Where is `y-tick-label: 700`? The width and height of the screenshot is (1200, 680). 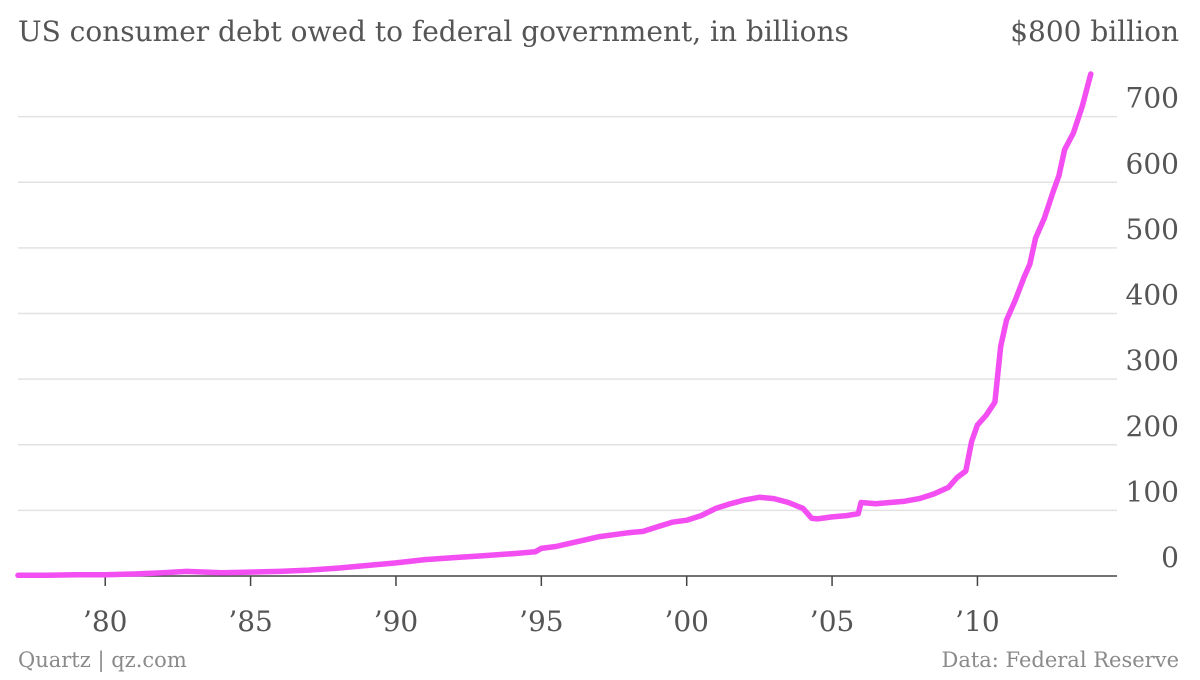 y-tick-label: 700 is located at coordinates (1152, 98).